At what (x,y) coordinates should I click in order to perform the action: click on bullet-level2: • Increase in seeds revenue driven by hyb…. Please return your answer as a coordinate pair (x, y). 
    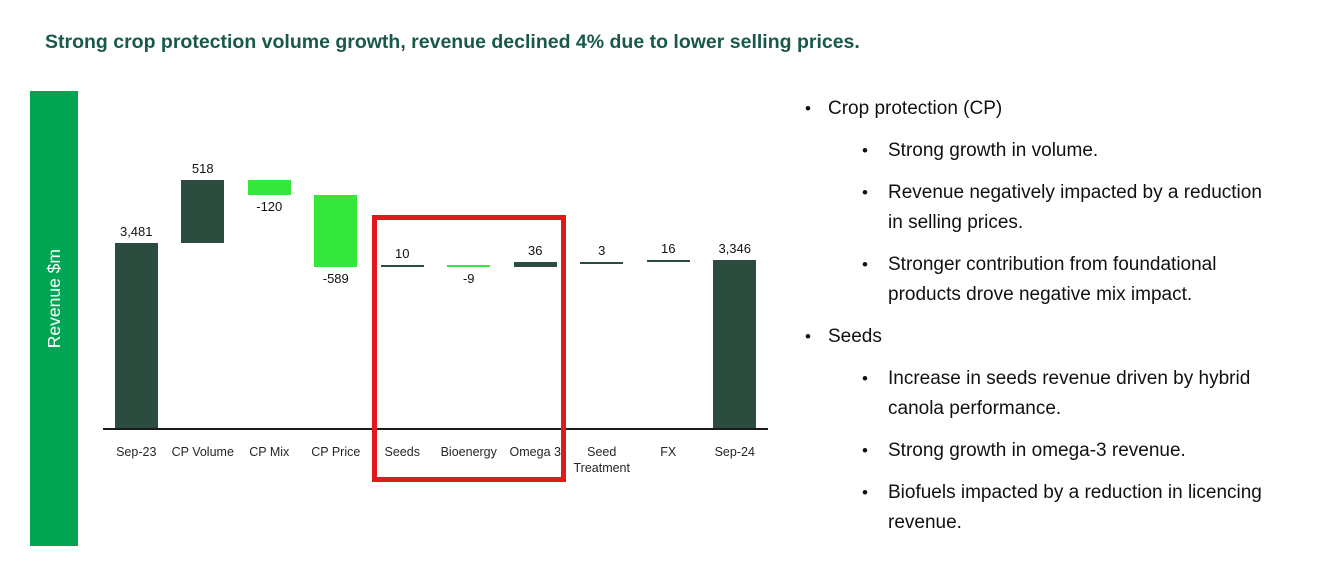
    Looking at the image, I should click on (1067, 394).